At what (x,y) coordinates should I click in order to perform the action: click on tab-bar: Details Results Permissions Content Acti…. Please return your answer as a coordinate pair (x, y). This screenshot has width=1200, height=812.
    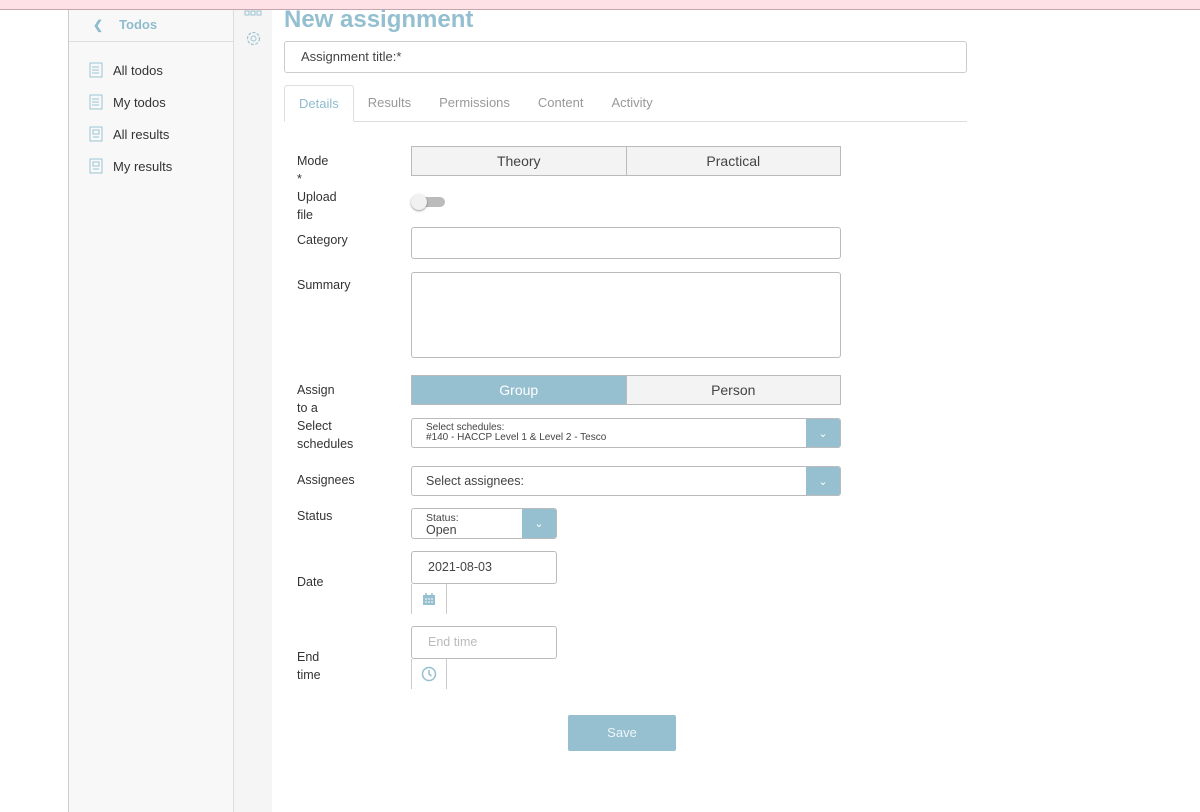
    Looking at the image, I should click on (625, 103).